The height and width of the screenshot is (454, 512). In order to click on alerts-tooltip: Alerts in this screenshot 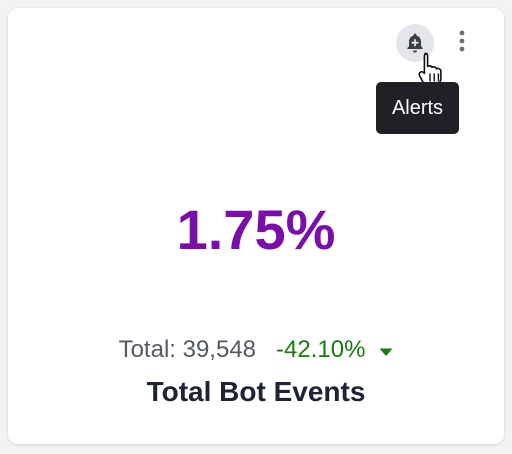, I will do `click(417, 108)`.